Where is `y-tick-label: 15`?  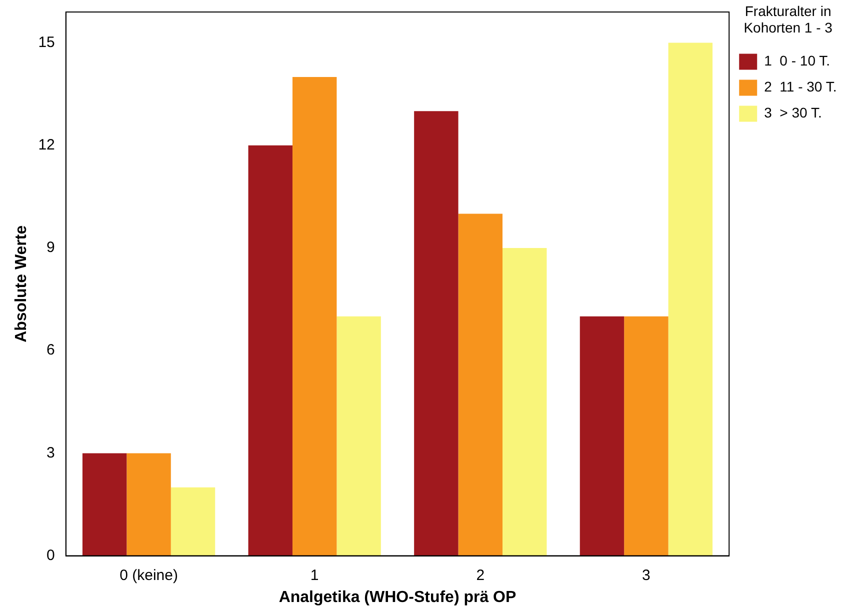
y-tick-label: 15 is located at coordinates (46, 42).